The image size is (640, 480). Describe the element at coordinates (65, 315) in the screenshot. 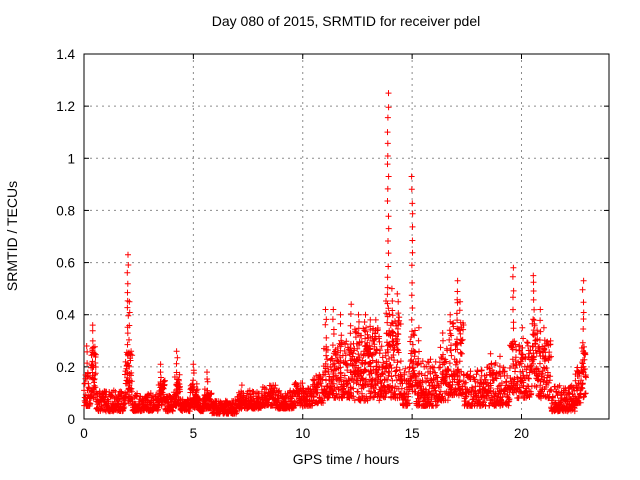

I see `y-tick-label: 0.4` at that location.